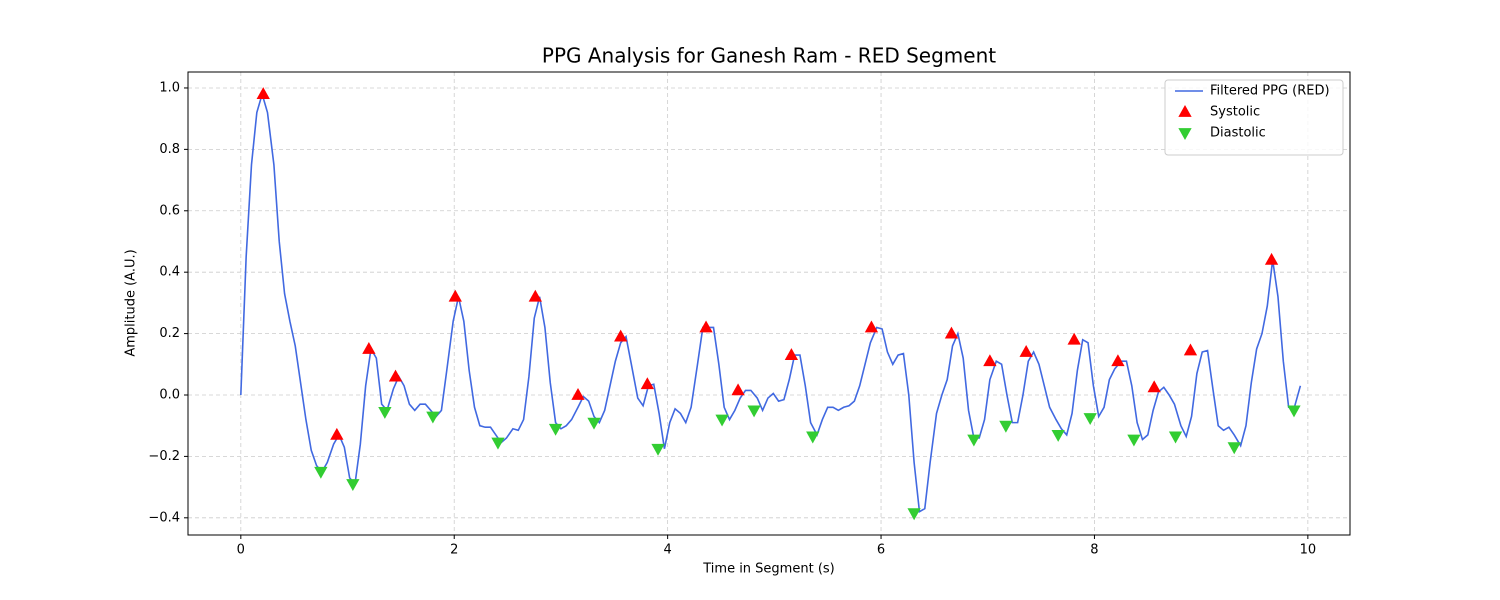 The image size is (1500, 600). I want to click on y-tick-label: 0.8, so click(169, 149).